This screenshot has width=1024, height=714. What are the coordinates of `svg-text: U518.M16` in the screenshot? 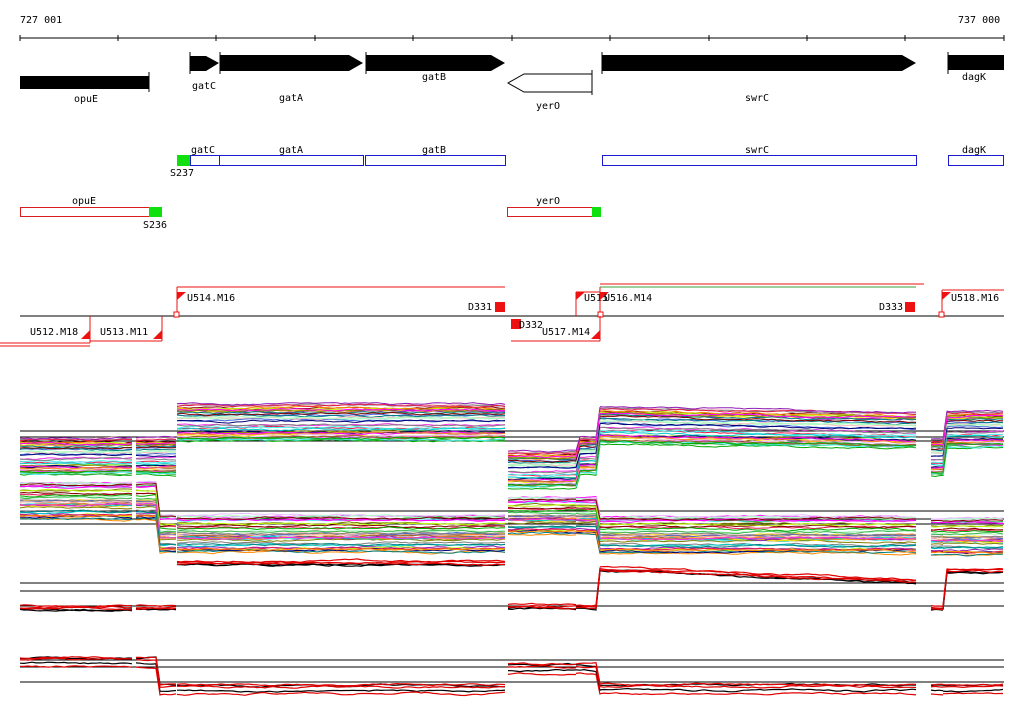 It's located at (975, 298).